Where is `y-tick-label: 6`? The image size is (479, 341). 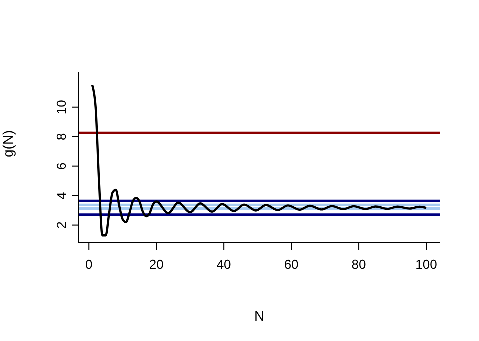 y-tick-label: 6 is located at coordinates (61, 166).